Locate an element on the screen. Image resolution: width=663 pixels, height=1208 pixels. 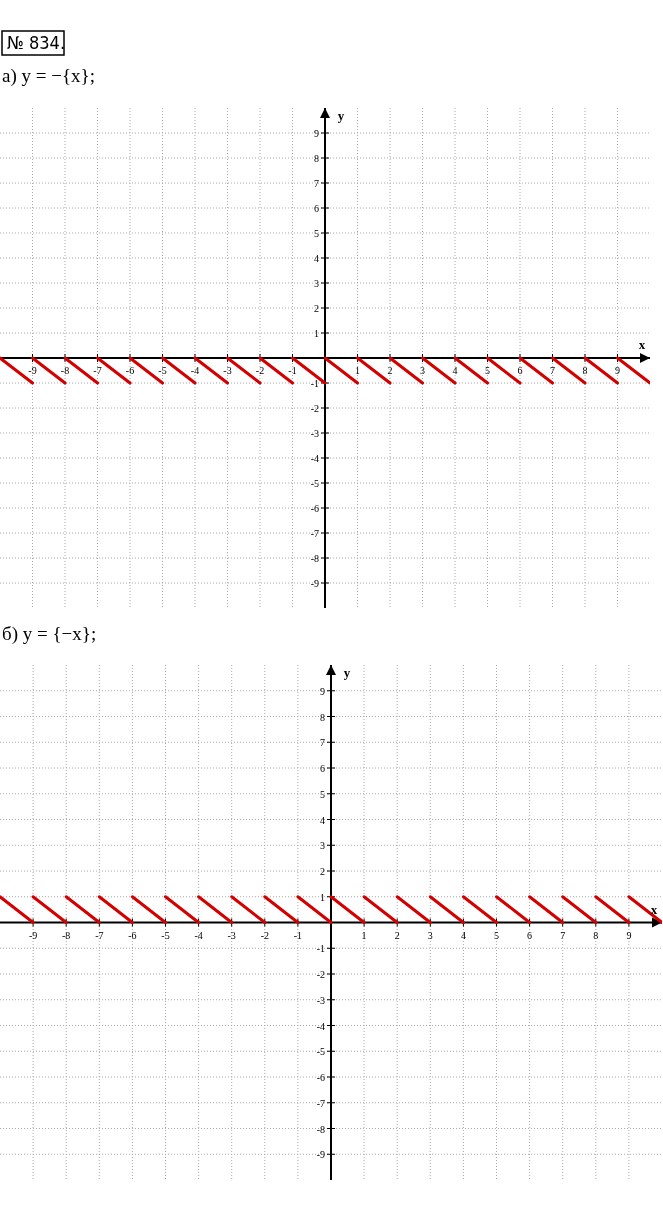
chart-title: б) y = {−x}; is located at coordinates (49, 634).